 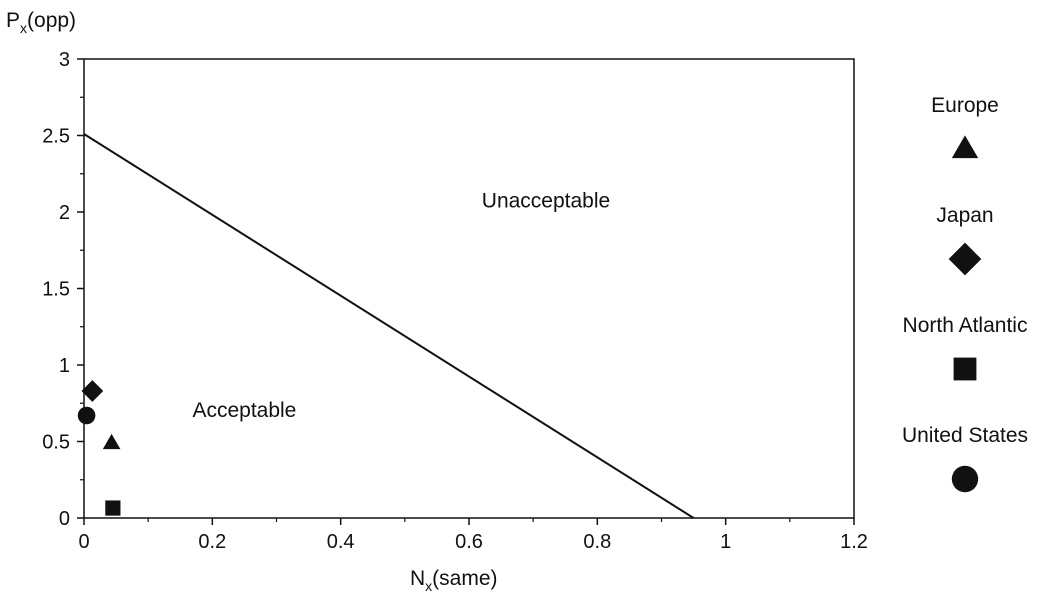 What do you see at coordinates (965, 369) in the screenshot?
I see `legend-marker-north-atlantic` at bounding box center [965, 369].